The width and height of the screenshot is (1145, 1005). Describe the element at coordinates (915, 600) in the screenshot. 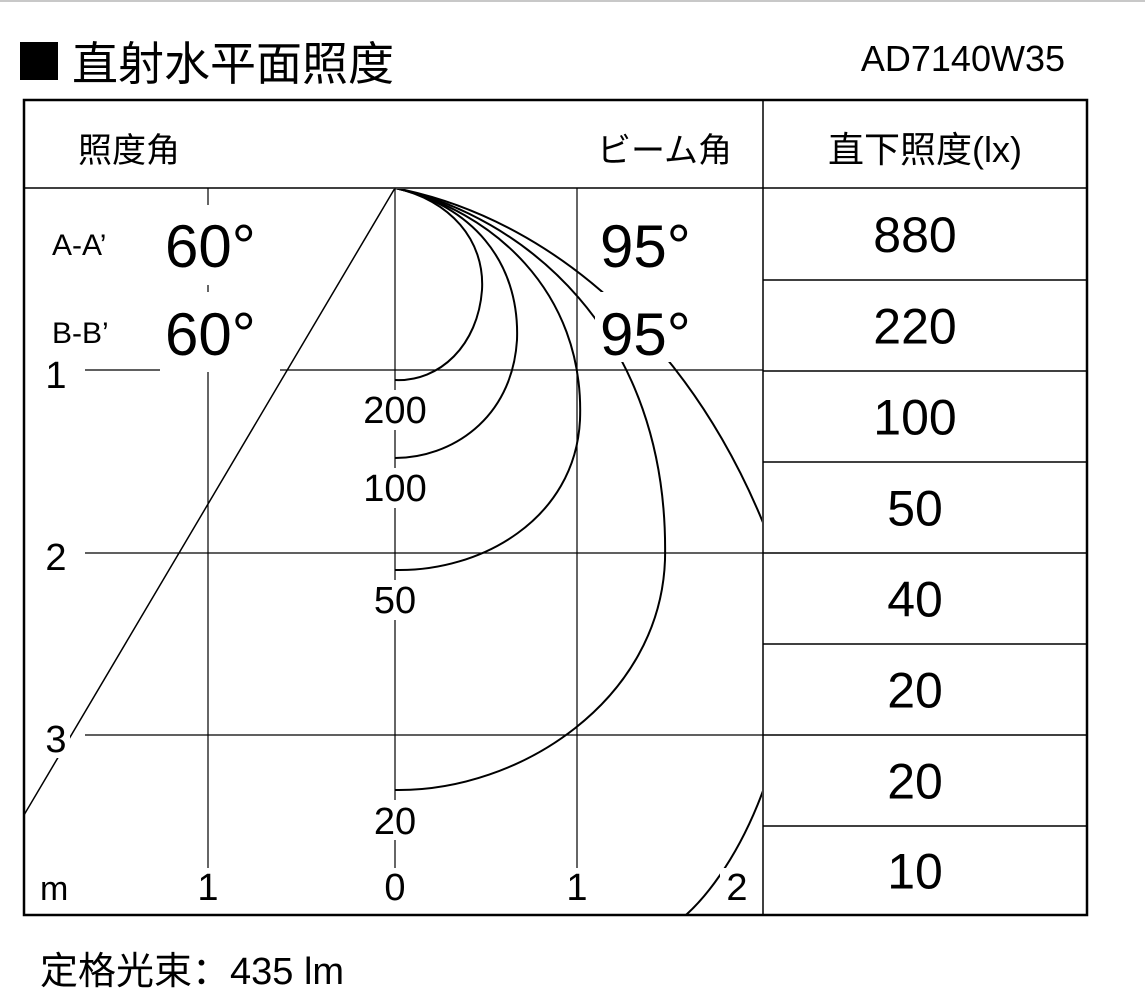

I see `center-illuminance-value: 40` at that location.